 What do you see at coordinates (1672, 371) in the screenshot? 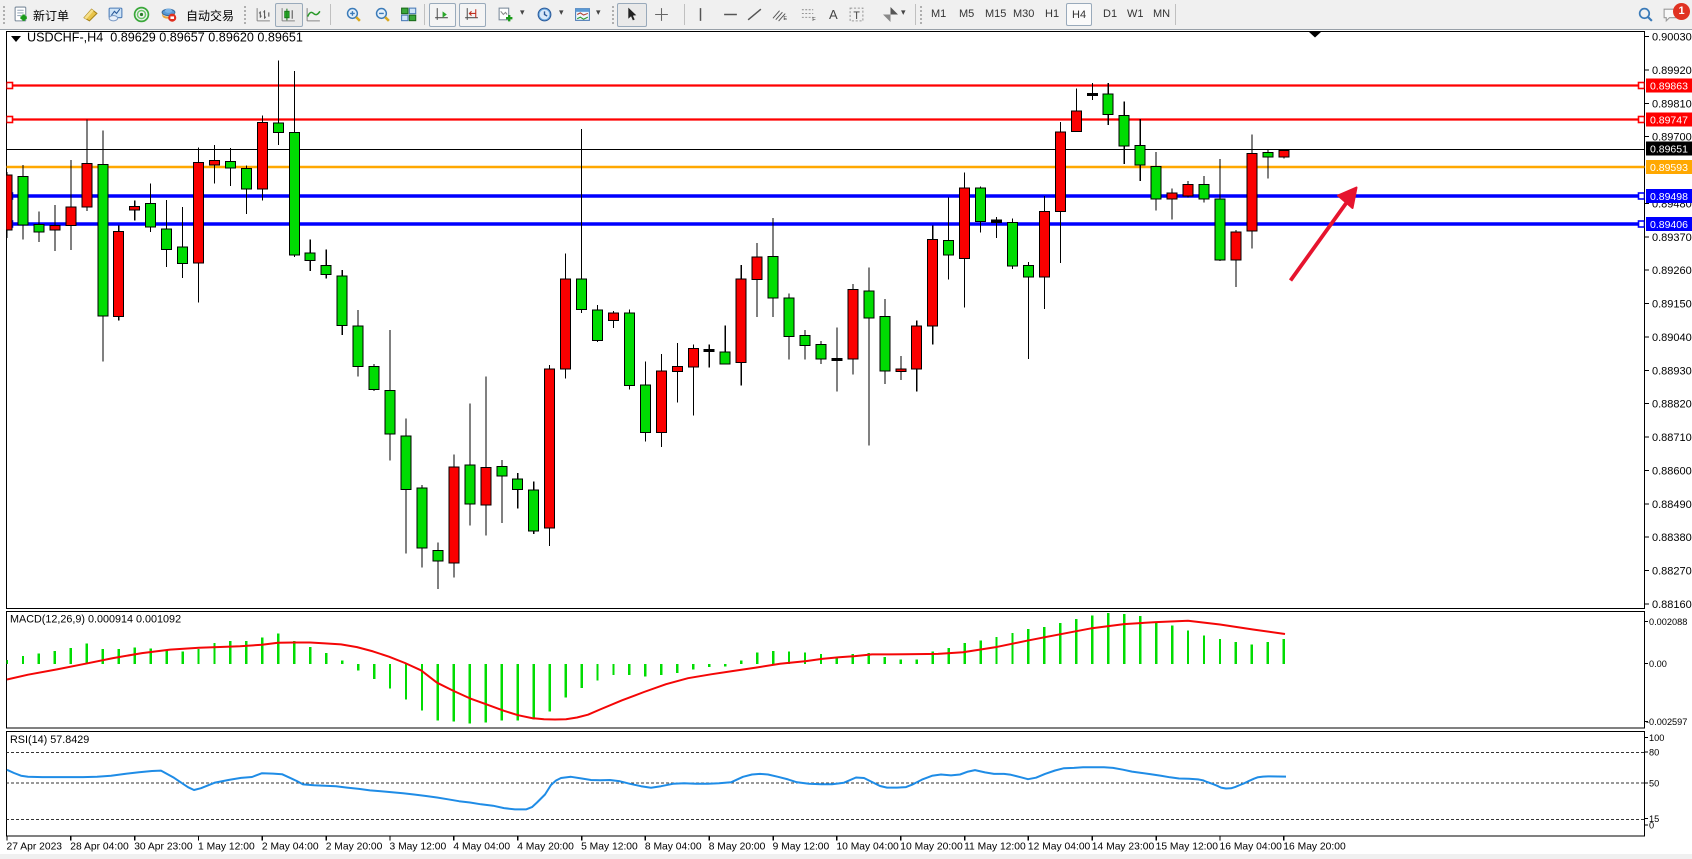
I see `svg-text: 0.88930` at bounding box center [1672, 371].